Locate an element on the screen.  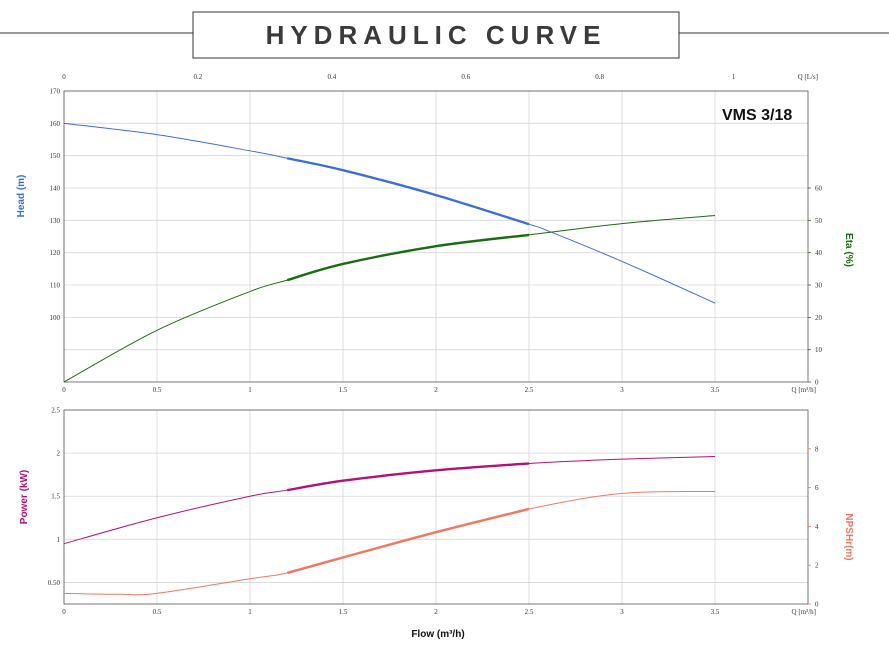
left-tick-label: 2 is located at coordinates (59, 454).